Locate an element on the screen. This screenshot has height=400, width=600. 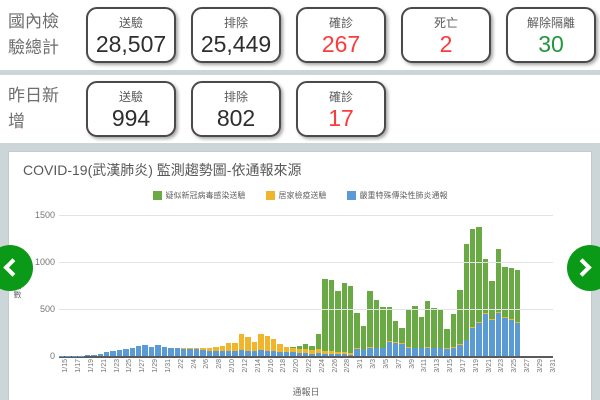
bar-2/11 is located at coordinates (235, 285).